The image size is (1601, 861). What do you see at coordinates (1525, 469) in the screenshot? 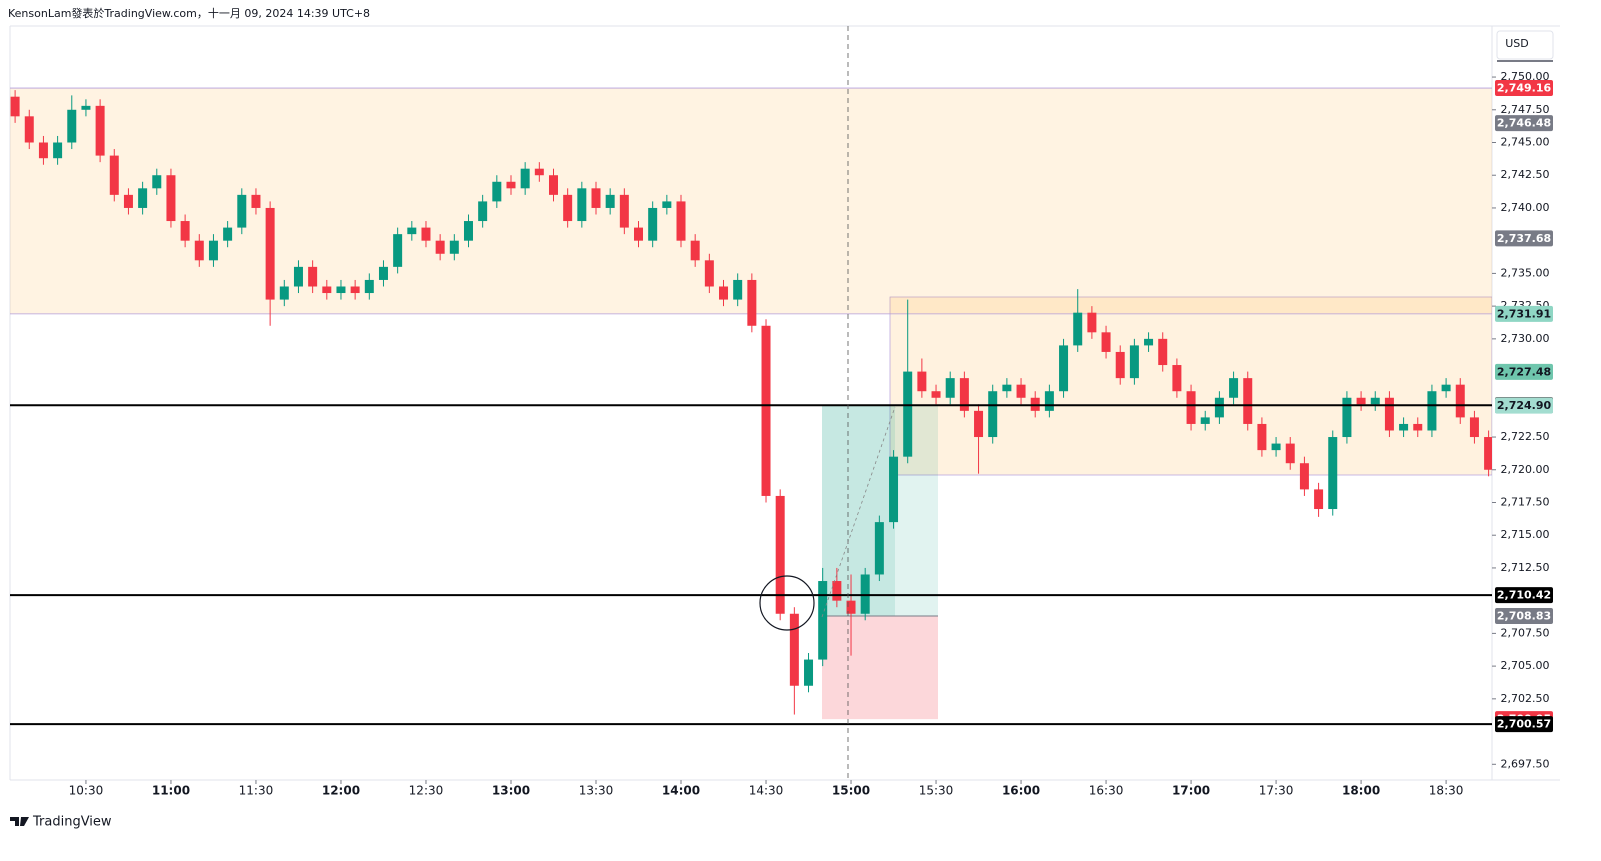
I see `y-tick-label: 2,720.00` at bounding box center [1525, 469].